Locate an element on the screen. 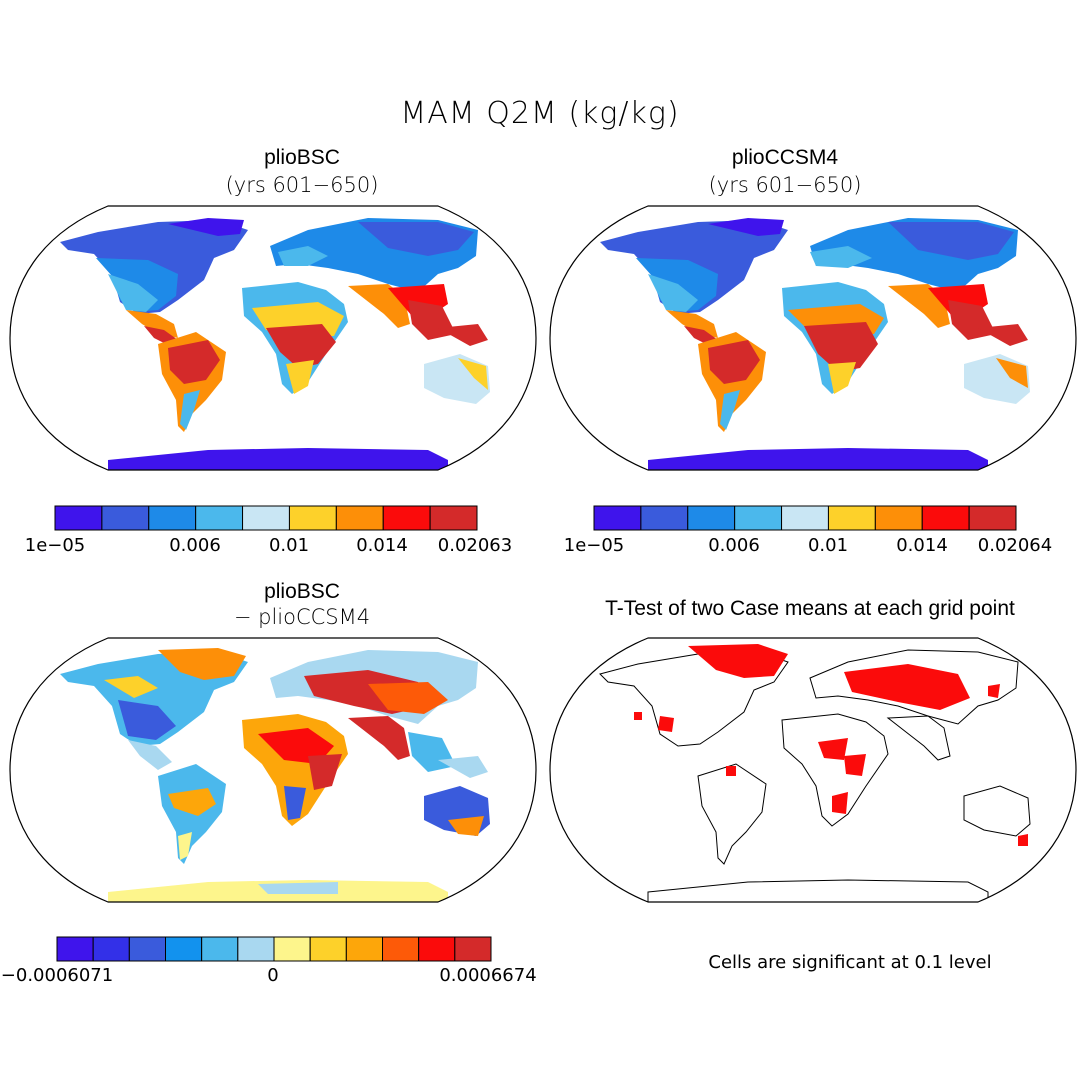 The height and width of the screenshot is (1080, 1080). cb-tl-label-0: 1e−05 is located at coordinates (55, 545).